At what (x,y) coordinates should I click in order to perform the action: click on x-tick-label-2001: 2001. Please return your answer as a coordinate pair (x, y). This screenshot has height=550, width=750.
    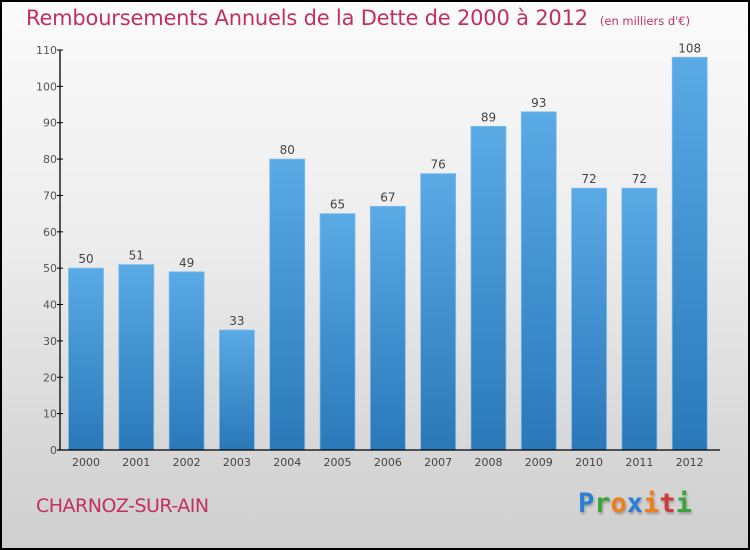
    Looking at the image, I should click on (136, 462).